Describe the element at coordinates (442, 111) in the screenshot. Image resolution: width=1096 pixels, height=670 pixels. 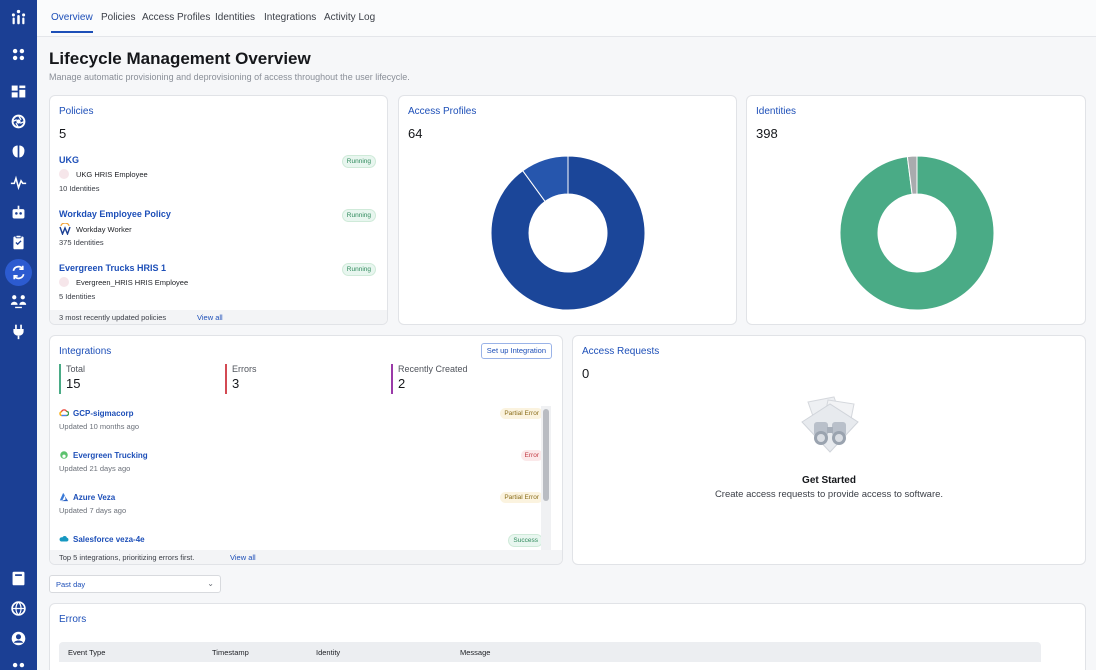
I see `access-profiles-title: Access Profiles` at that location.